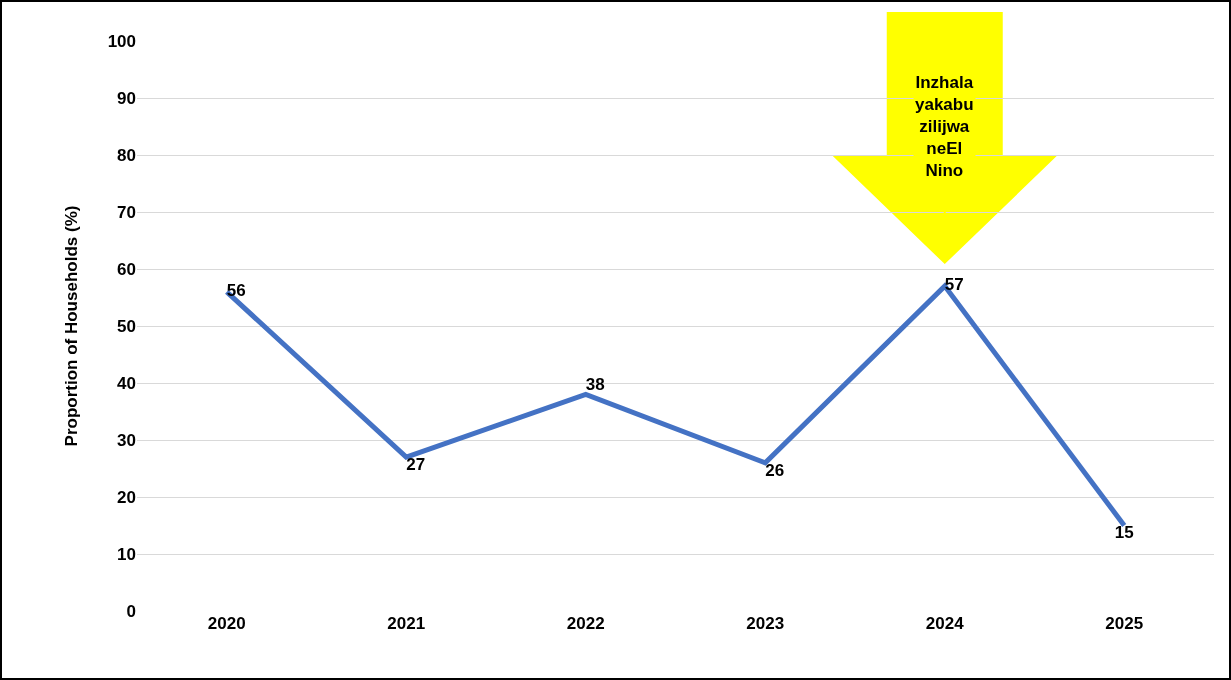 Image resolution: width=1231 pixels, height=680 pixels. Describe the element at coordinates (126, 155) in the screenshot. I see `y-tick-label: 80` at that location.